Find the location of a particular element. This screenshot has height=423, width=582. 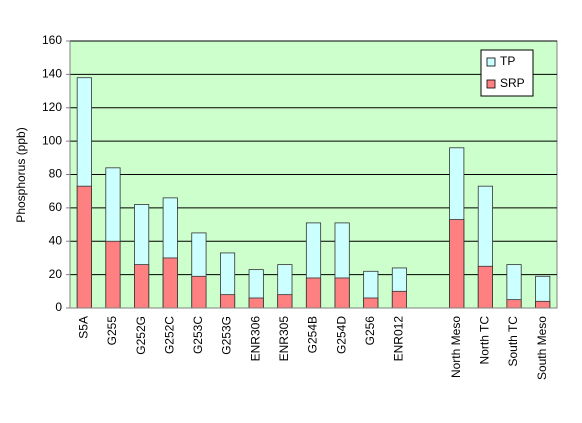

y-tick-label: 20 is located at coordinates (56, 274).